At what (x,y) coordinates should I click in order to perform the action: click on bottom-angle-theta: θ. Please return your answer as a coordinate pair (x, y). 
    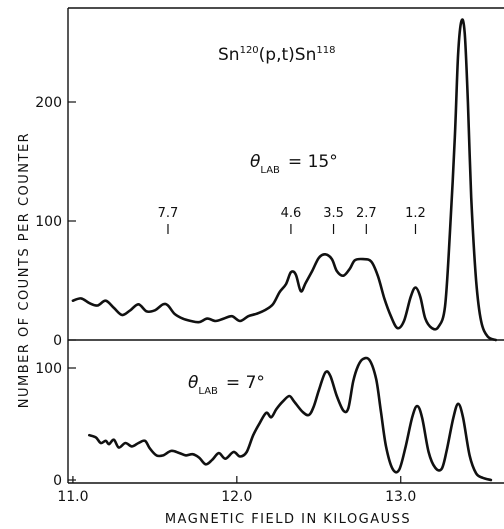
    Looking at the image, I should click on (193, 383).